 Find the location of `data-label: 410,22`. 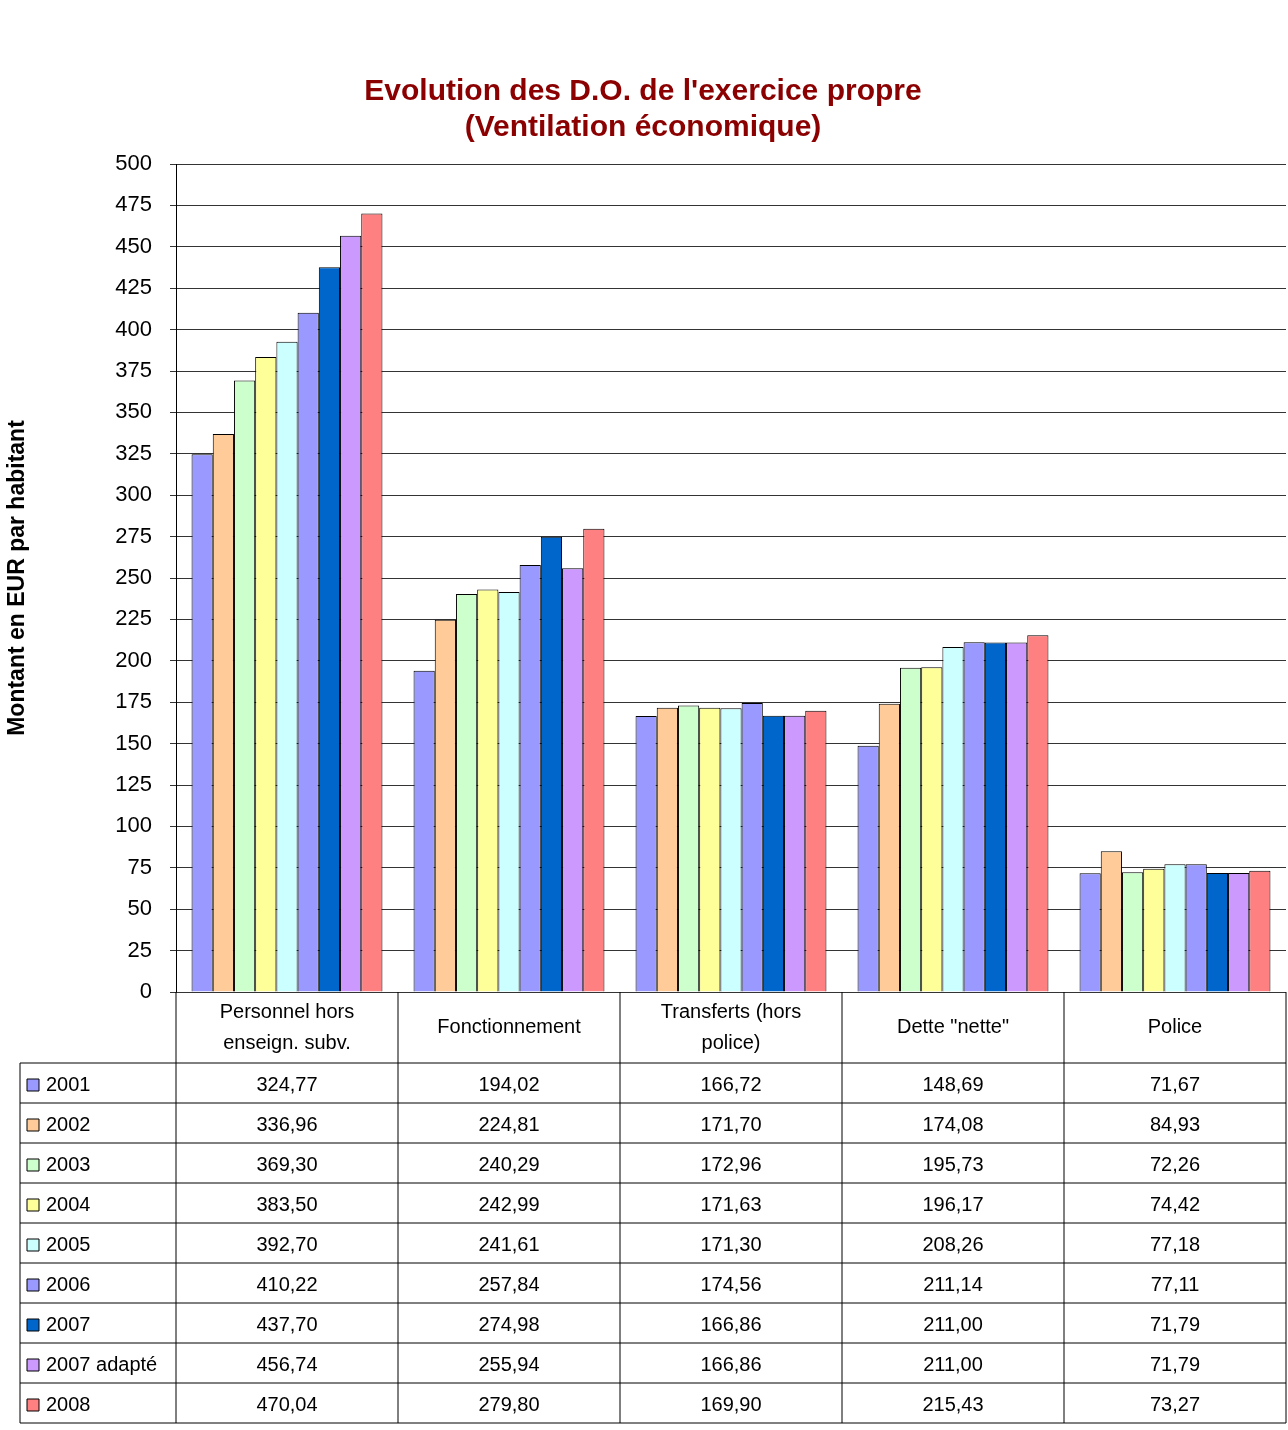

data-label: 410,22 is located at coordinates (287, 1283).